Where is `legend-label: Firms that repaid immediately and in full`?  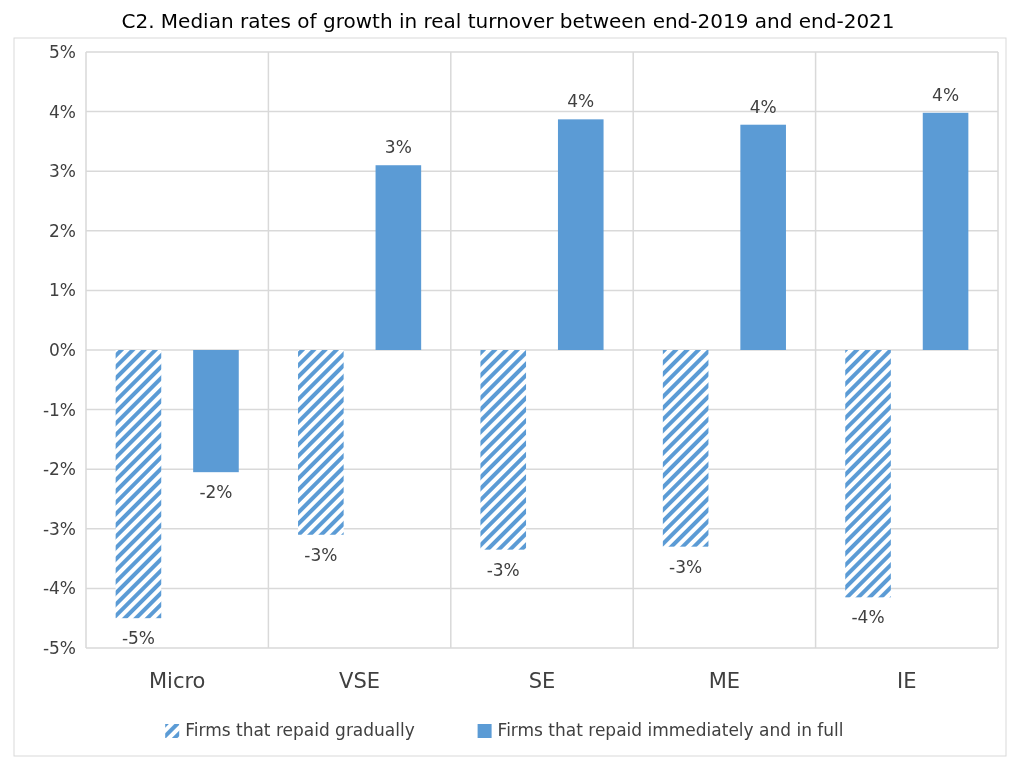 legend-label: Firms that repaid immediately and in full is located at coordinates (670, 730).